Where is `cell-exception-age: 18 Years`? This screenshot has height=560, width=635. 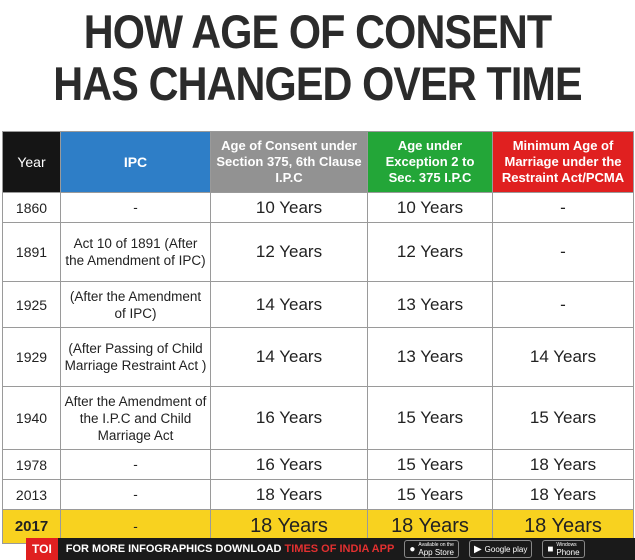 cell-exception-age: 18 Years is located at coordinates (430, 526).